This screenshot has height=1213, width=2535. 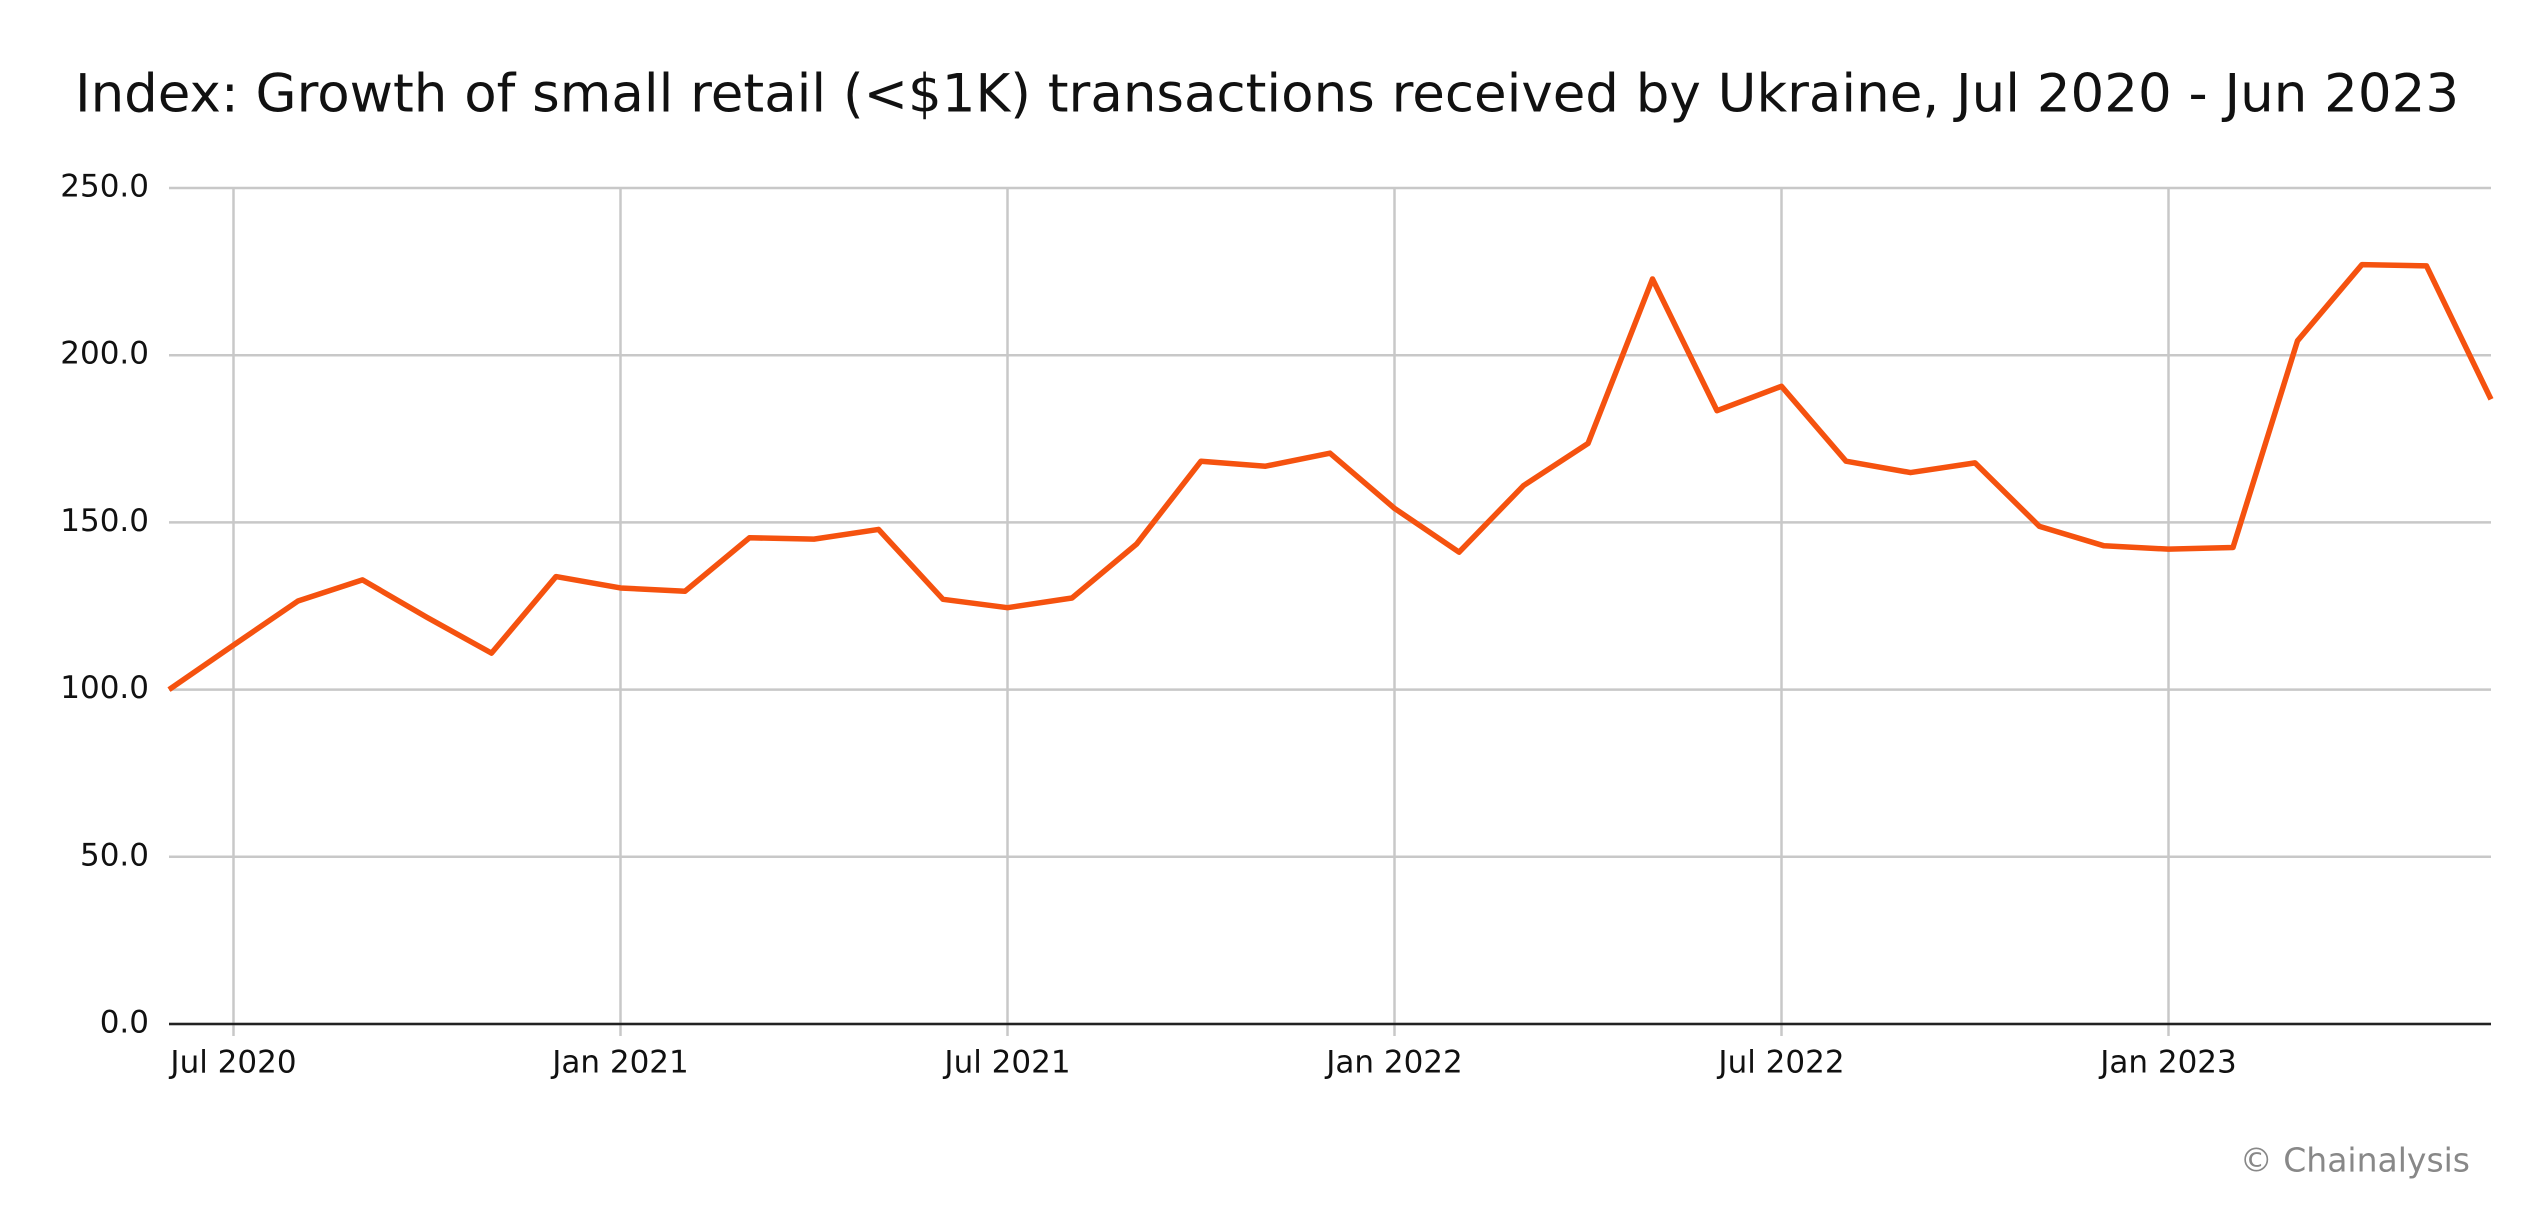 I want to click on y-tick-label: 0.0, so click(x=124, y=1023).